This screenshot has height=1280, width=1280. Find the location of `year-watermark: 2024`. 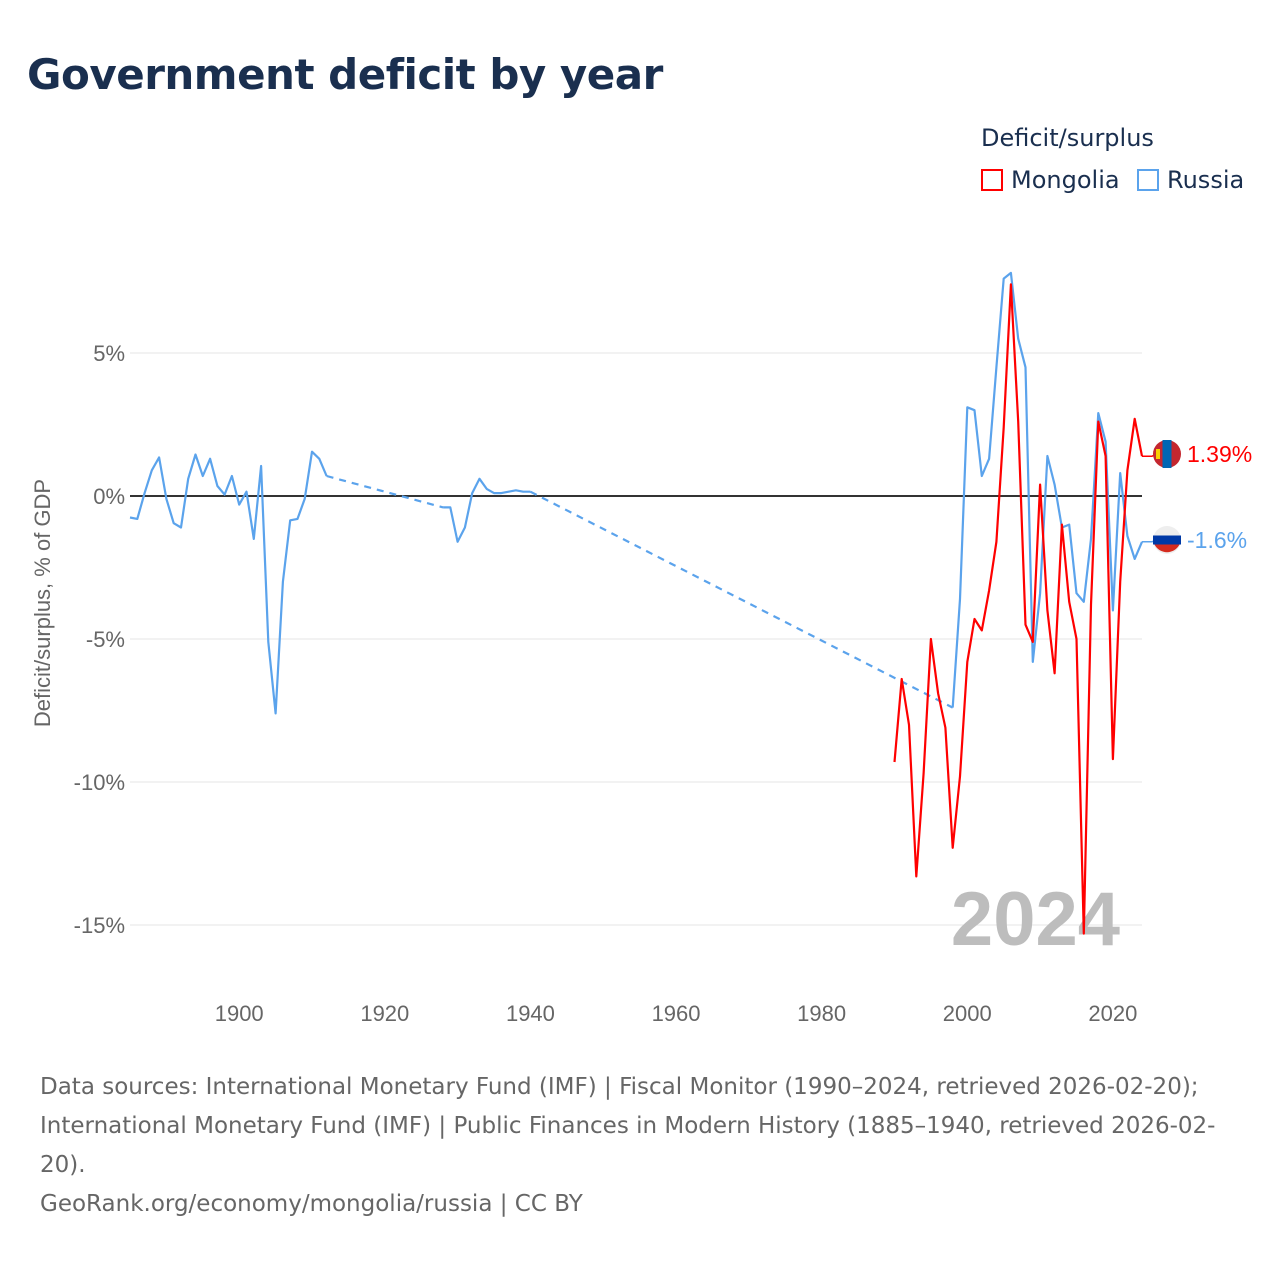

year-watermark: 2024 is located at coordinates (1035, 919).